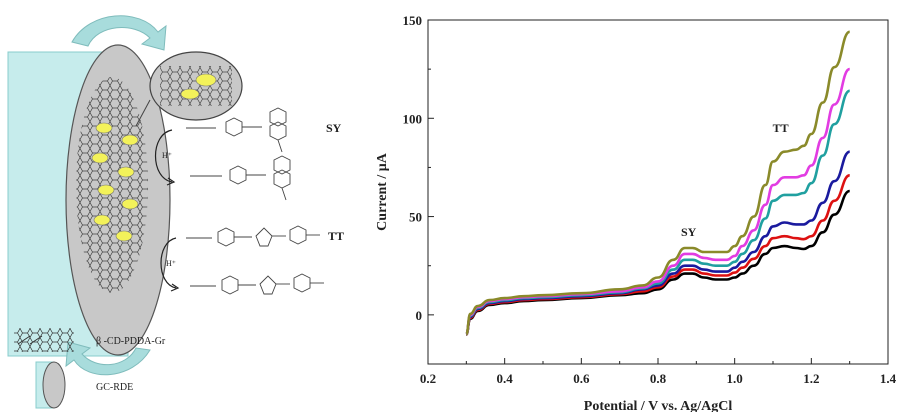 The image size is (906, 412). I want to click on y-tick-layer: 0 50 100 150, so click(418, 189).